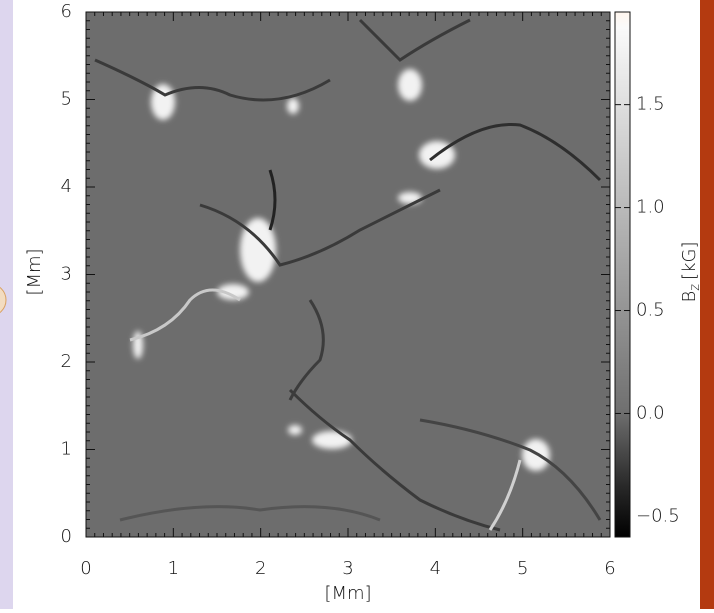 The image size is (714, 613). Describe the element at coordinates (658, 515) in the screenshot. I see `colorbar-tick-label: −0.5` at that location.